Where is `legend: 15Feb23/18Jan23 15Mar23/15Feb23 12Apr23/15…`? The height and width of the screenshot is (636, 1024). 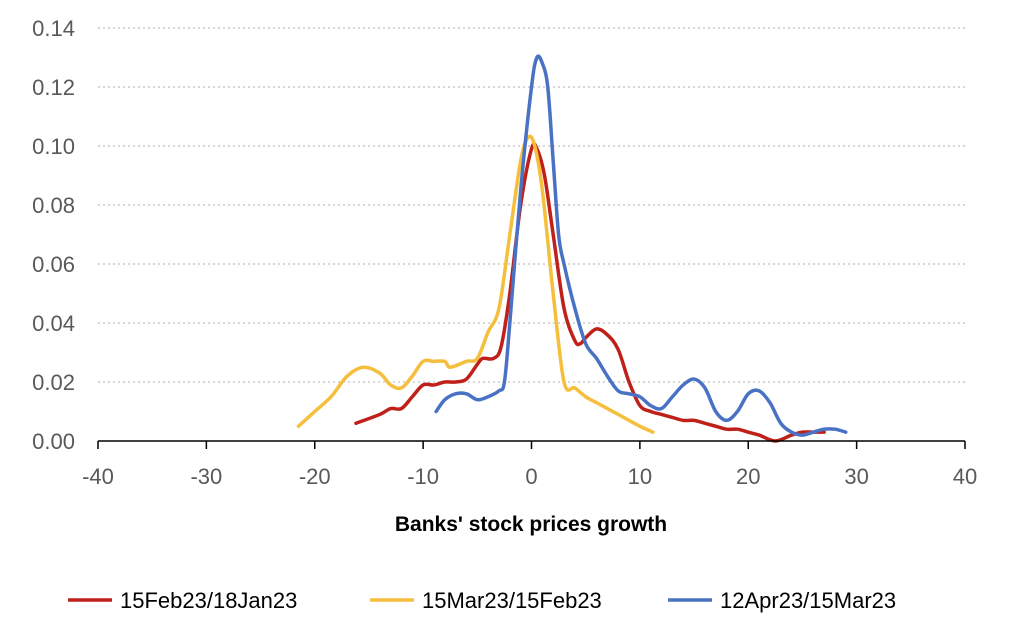
legend: 15Feb23/18Jan23 15Mar23/15Feb23 12Apr23/15… is located at coordinates (482, 600).